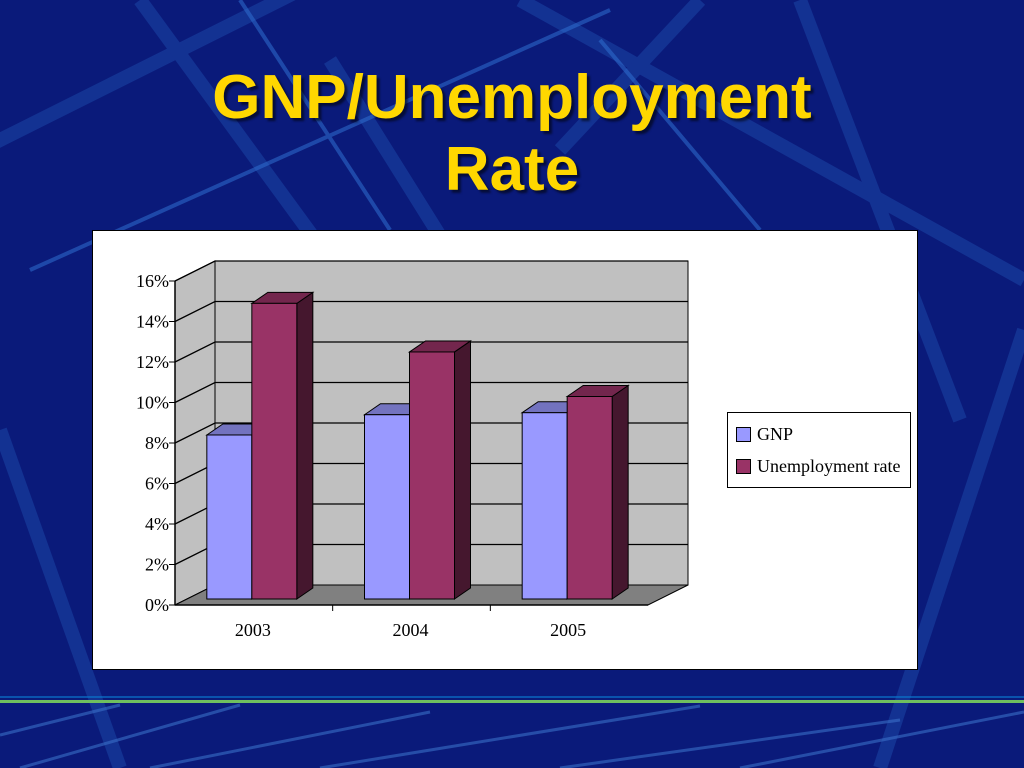 This screenshot has width=1024, height=768. I want to click on y-tick-label: 4%, so click(157, 524).